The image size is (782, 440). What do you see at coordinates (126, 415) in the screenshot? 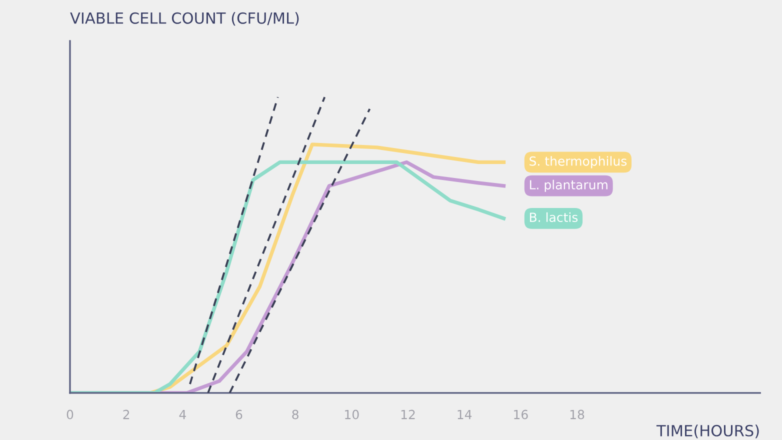
I see `x-tick-label: 2` at bounding box center [126, 415].